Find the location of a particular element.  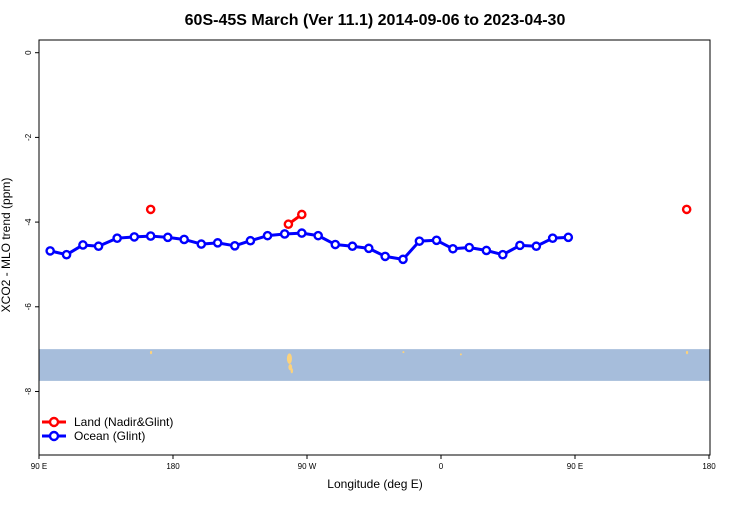

x-tick-label: 90 W is located at coordinates (307, 466).